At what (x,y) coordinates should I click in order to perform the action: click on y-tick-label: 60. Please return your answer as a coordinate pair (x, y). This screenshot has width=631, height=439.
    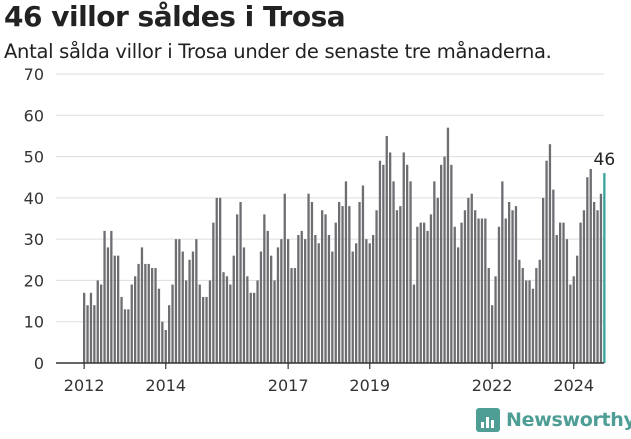
    Looking at the image, I should click on (34, 115).